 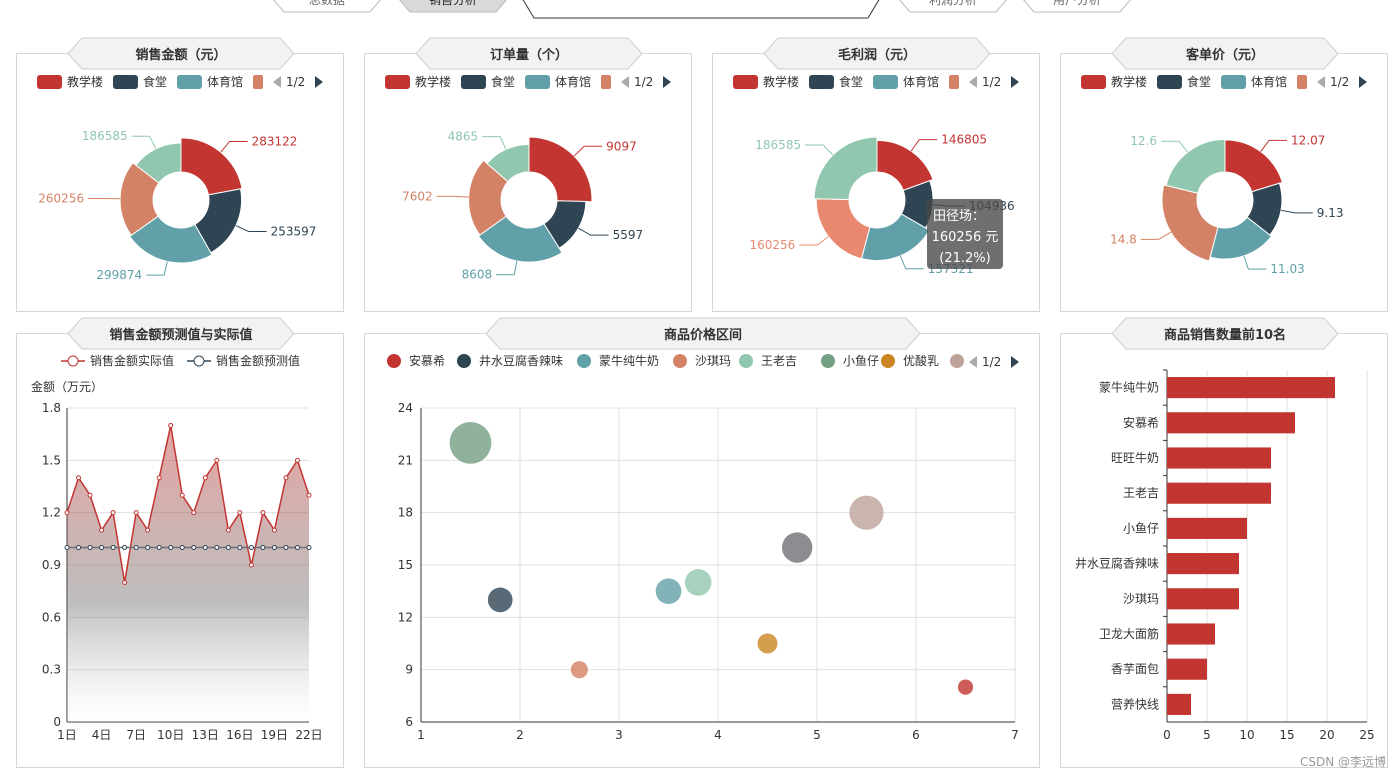 I want to click on legend-label: 井水豆腐香辣味, so click(x=521, y=360).